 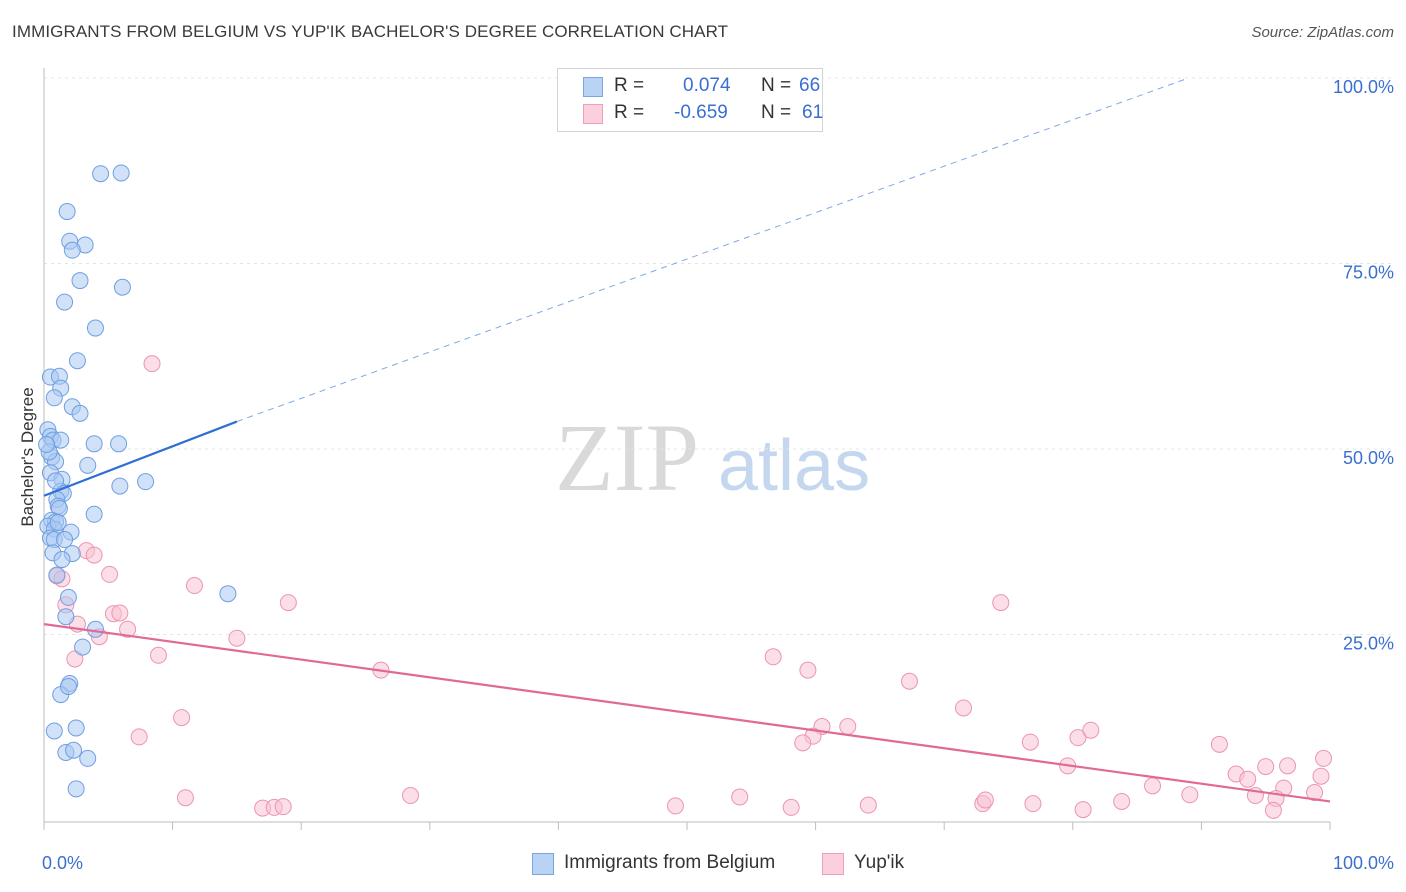 What do you see at coordinates (810, 85) in the screenshot?
I see `legend-n-value: 66` at bounding box center [810, 85].